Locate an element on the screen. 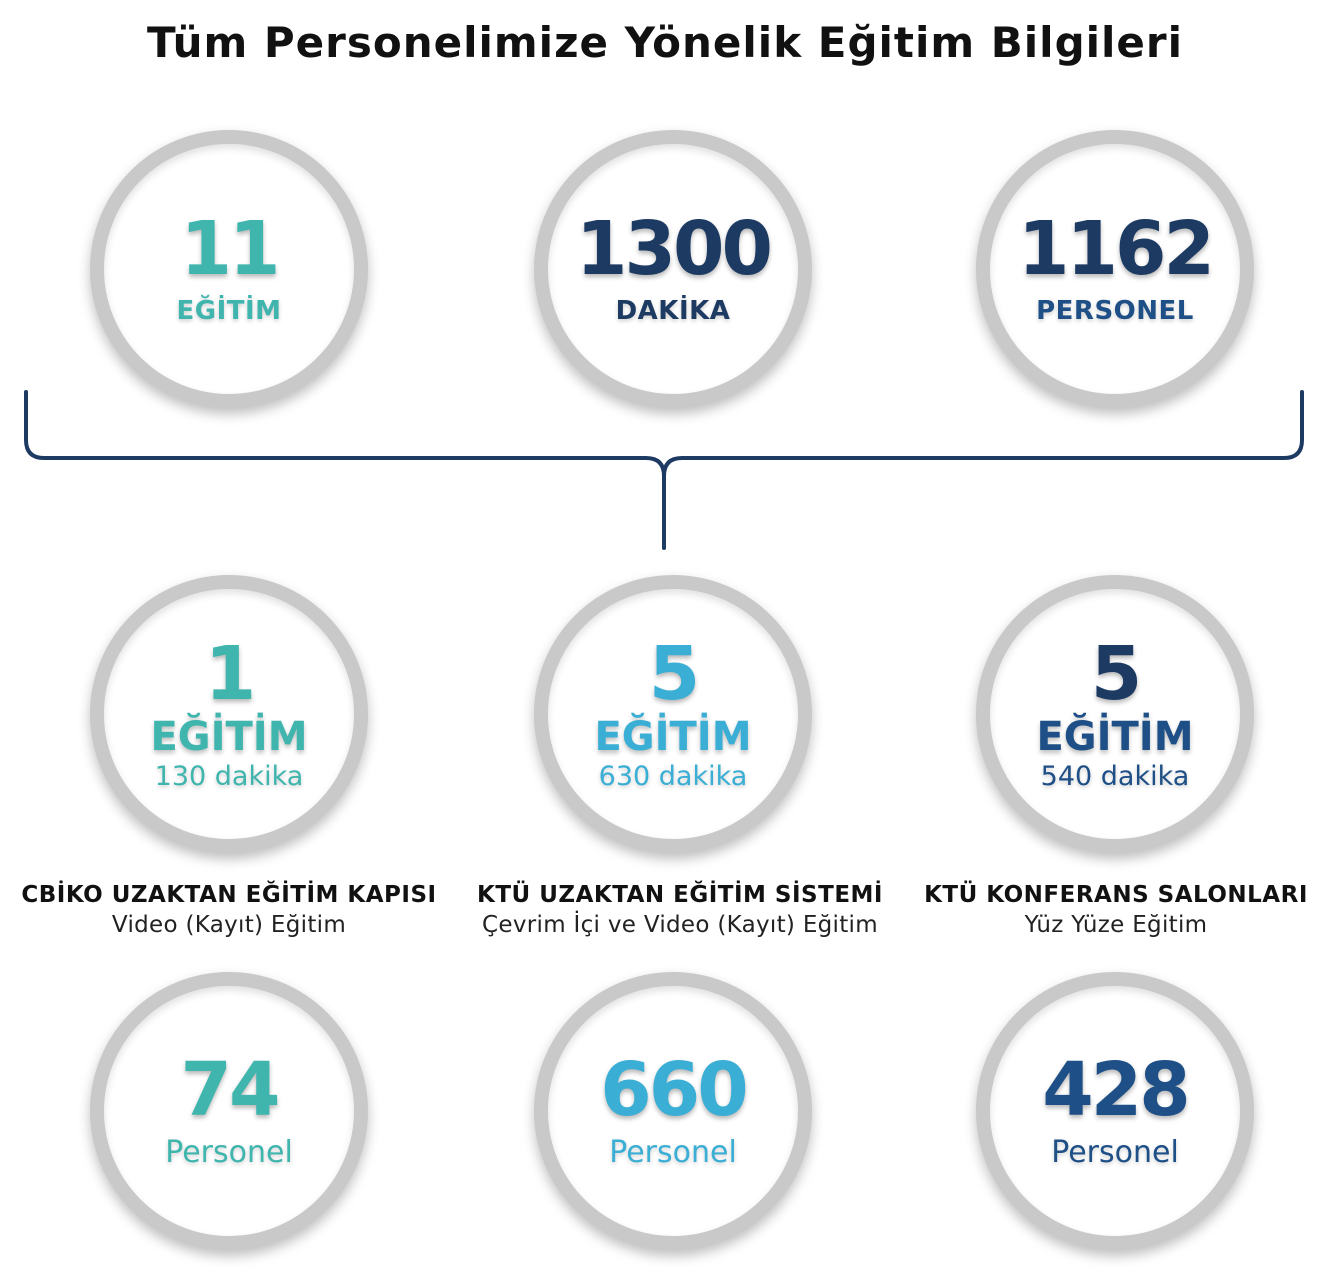 Image resolution: width=1330 pixels, height=1267 pixels. caption-ktu-konferans-name: KTÜ KONFERANS SALONLARI is located at coordinates (1116, 895).